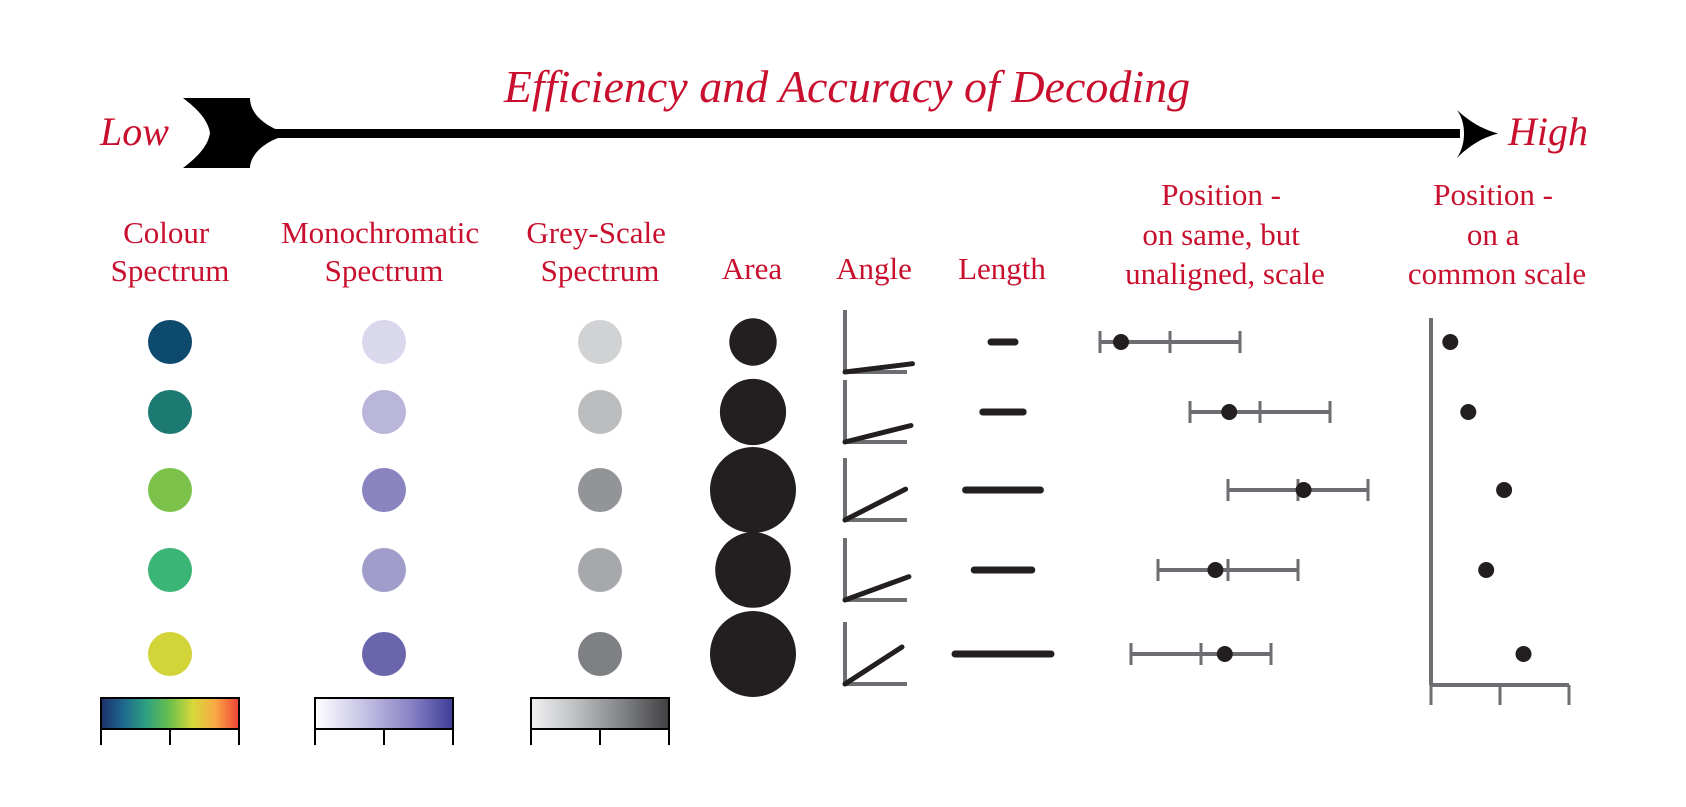 This screenshot has width=1686, height=807. Describe the element at coordinates (170, 713) in the screenshot. I see `colour-legend-bar` at that location.